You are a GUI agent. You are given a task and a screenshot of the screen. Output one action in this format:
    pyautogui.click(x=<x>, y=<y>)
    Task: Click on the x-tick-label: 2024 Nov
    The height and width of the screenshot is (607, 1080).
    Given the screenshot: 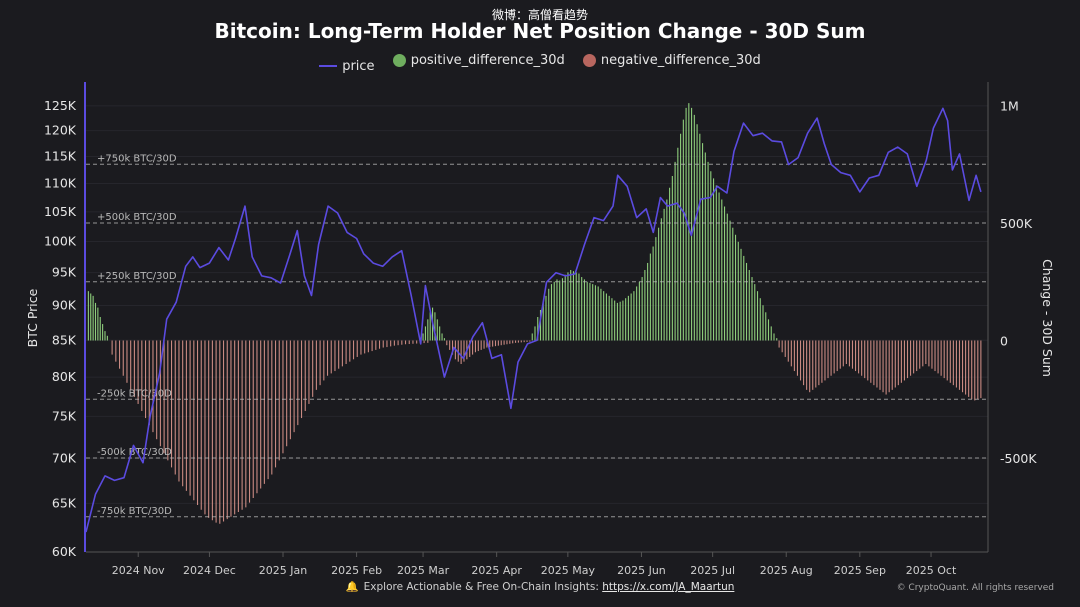 What is the action you would take?
    pyautogui.click(x=138, y=570)
    